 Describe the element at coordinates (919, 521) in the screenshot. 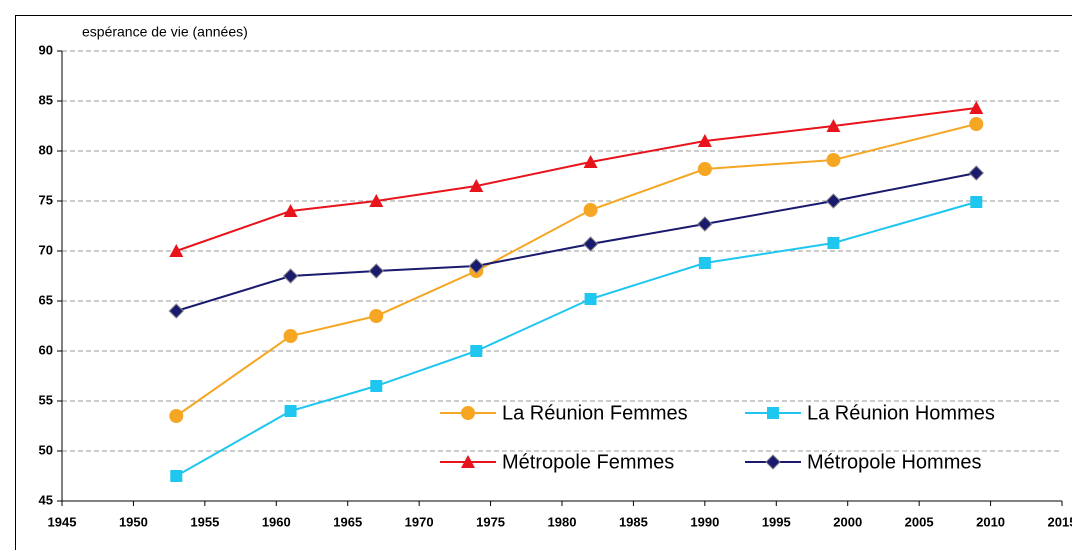

I see `x-tick-label: 2005` at that location.